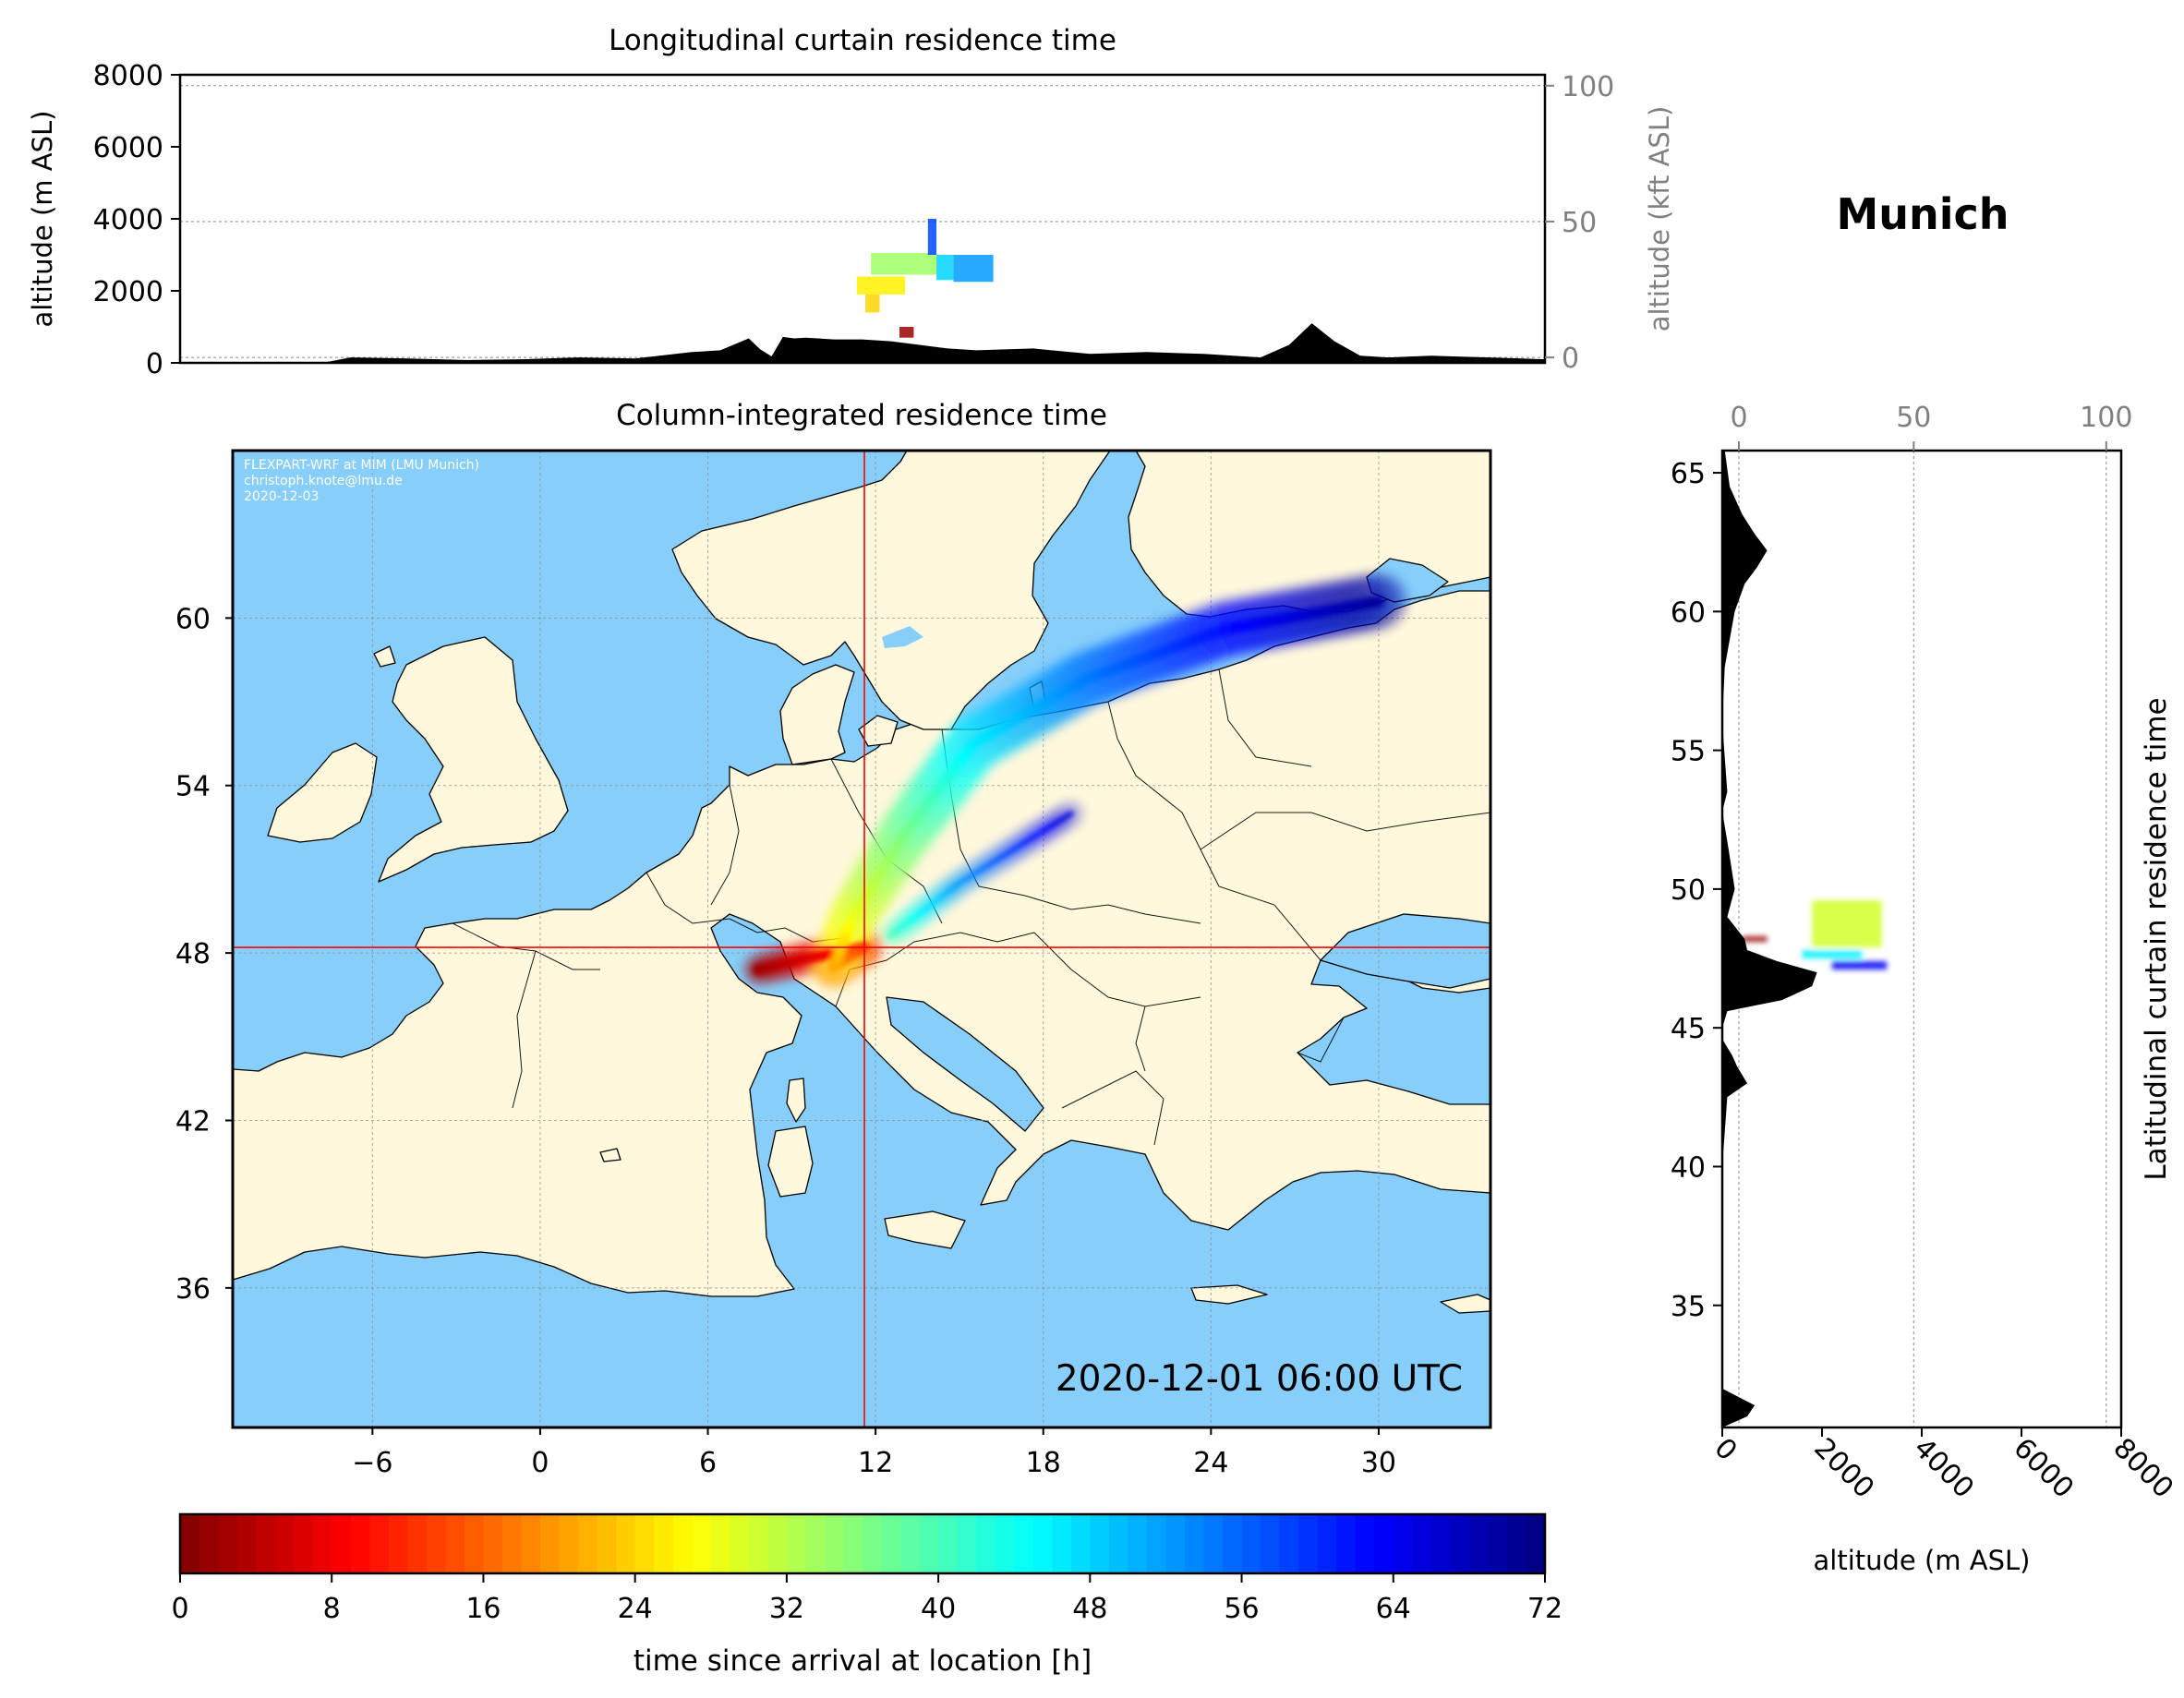 This screenshot has width=2184, height=1698. I want to click on map-plume, so click(1074, 780).